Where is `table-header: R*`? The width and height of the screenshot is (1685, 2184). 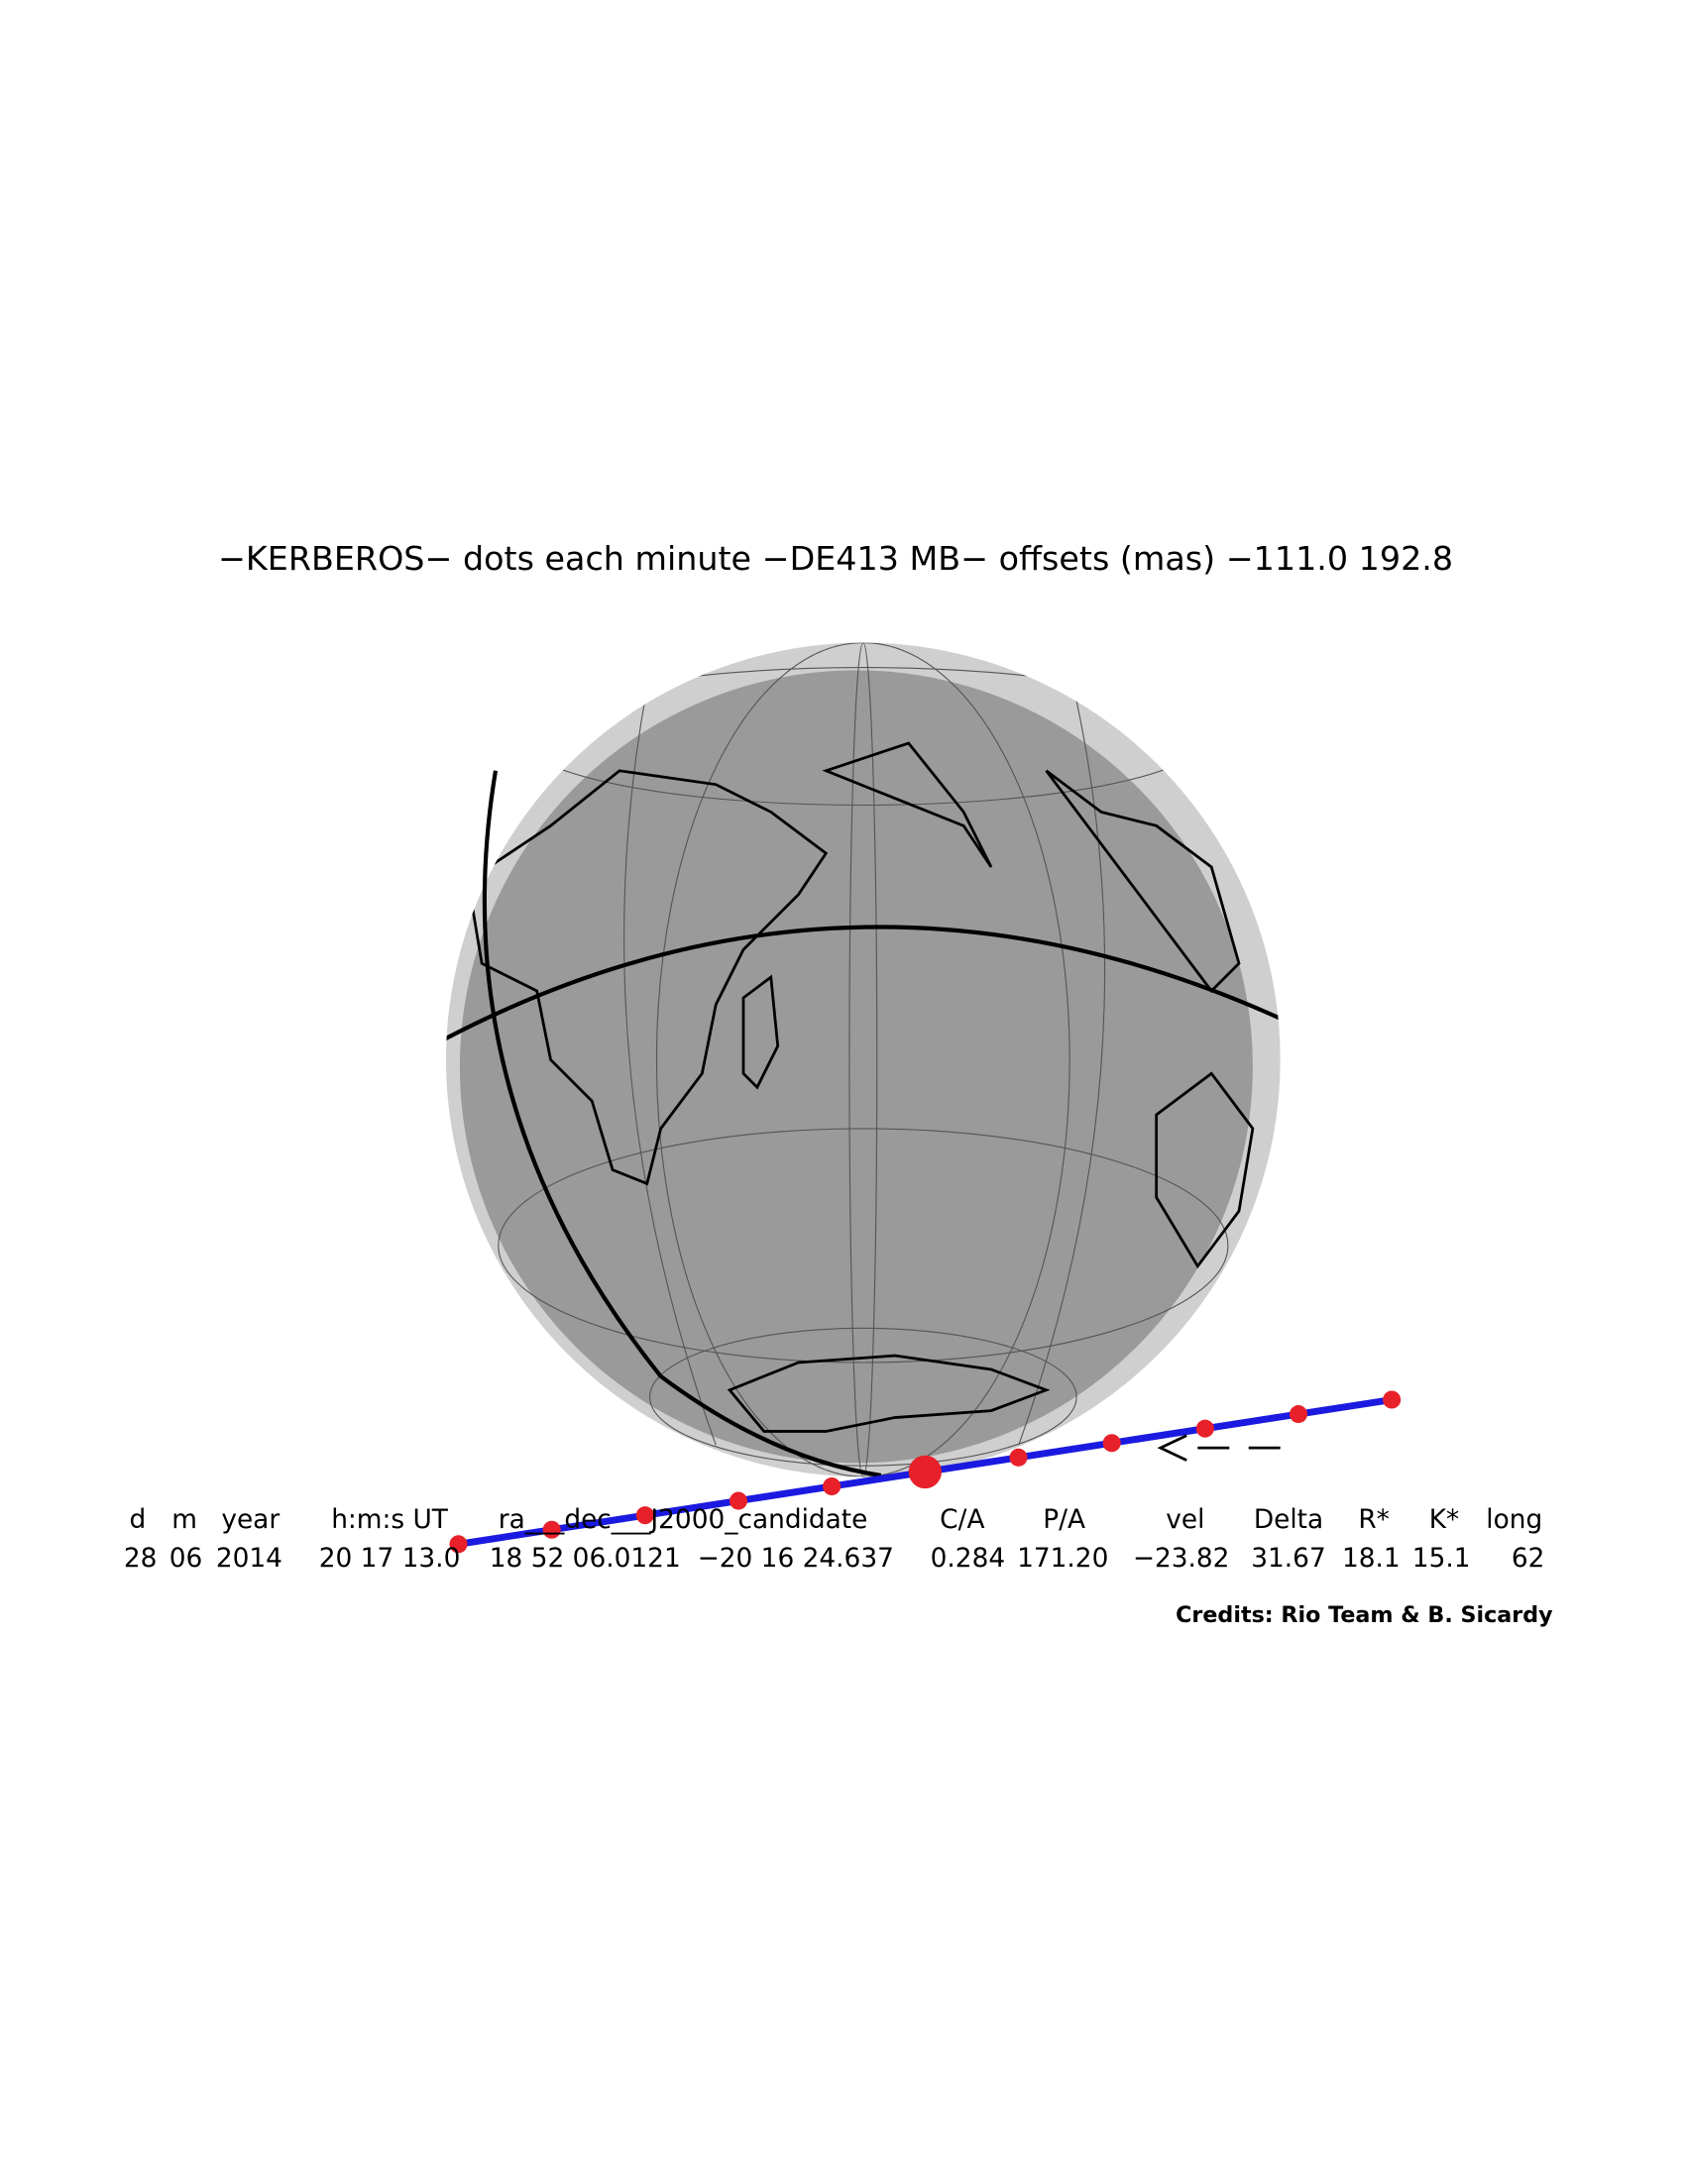
table-header: R* is located at coordinates (1374, 1520).